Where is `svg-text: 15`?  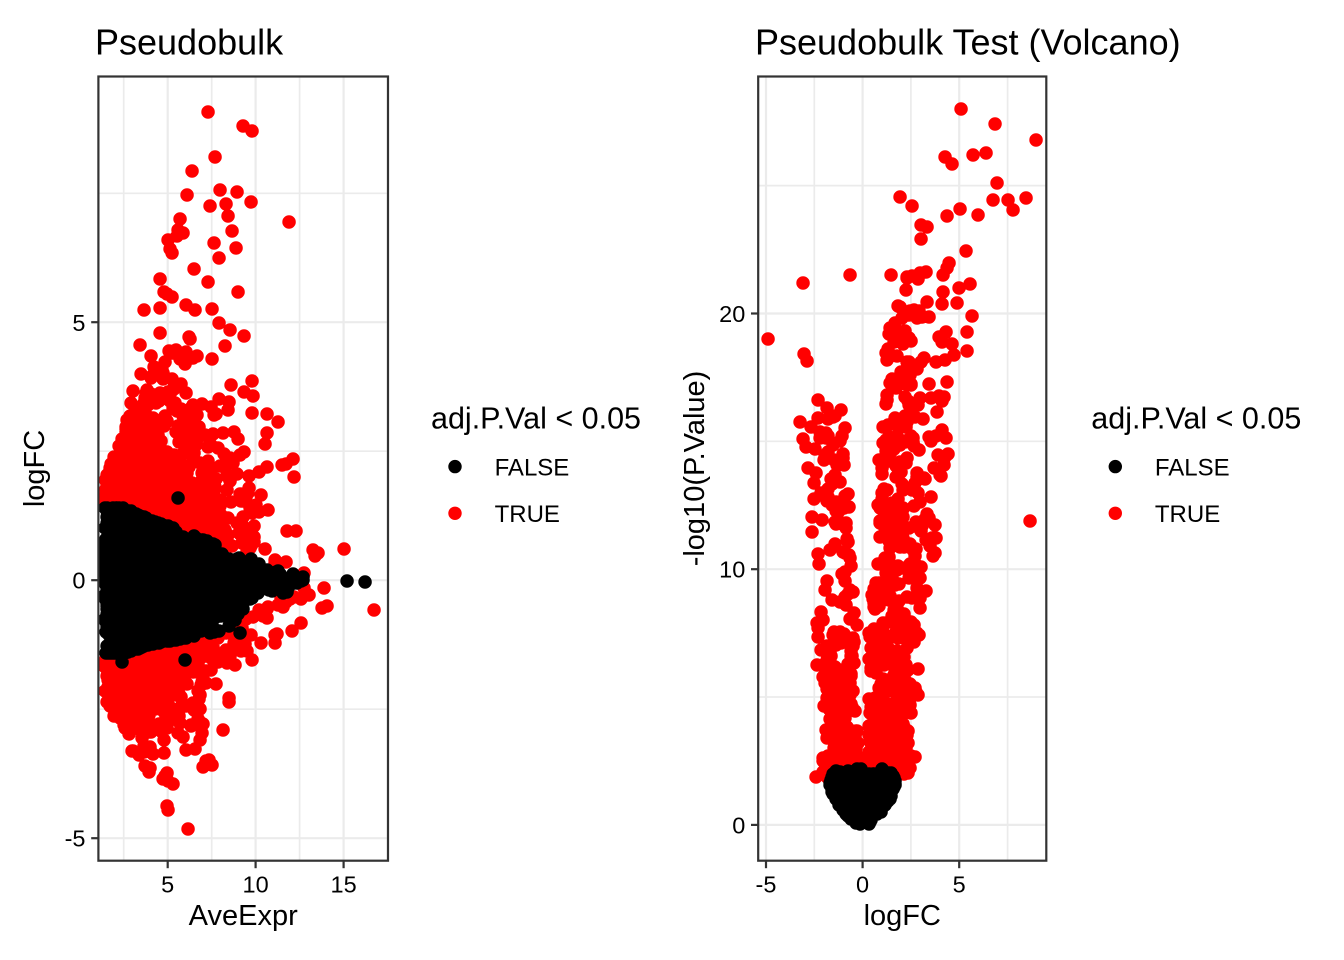
svg-text: 15 is located at coordinates (344, 885).